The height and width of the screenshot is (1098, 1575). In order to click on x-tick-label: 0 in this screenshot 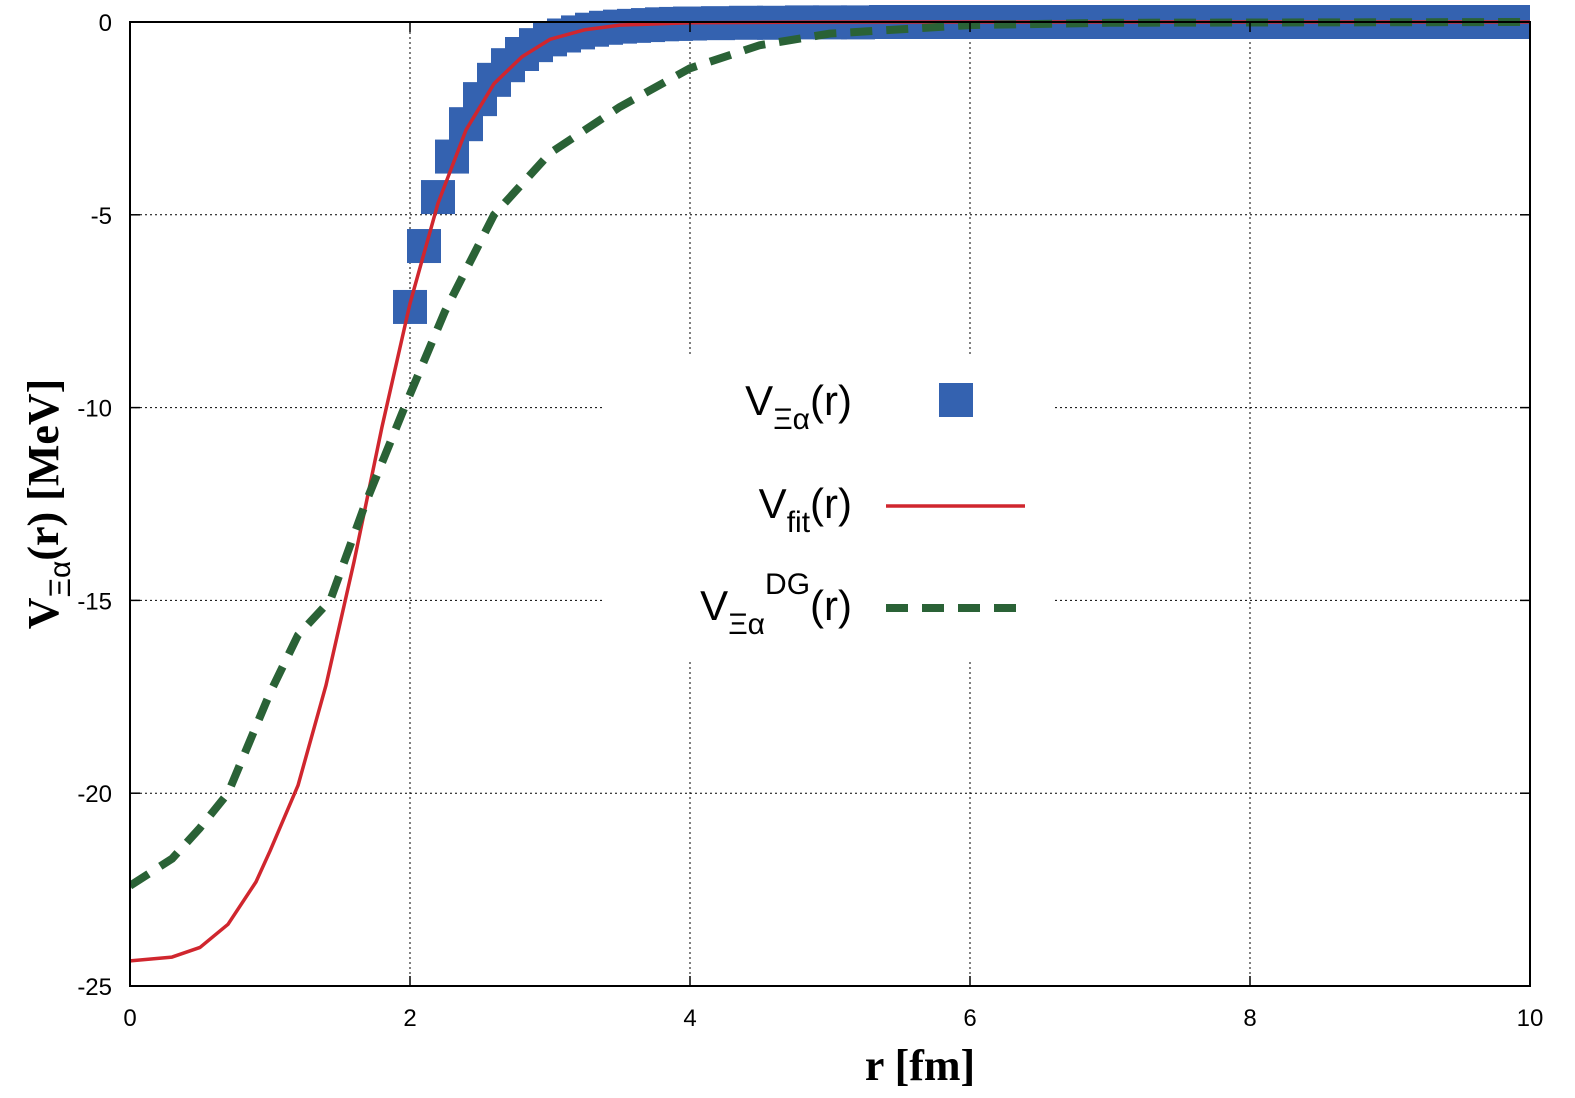, I will do `click(129, 1018)`.